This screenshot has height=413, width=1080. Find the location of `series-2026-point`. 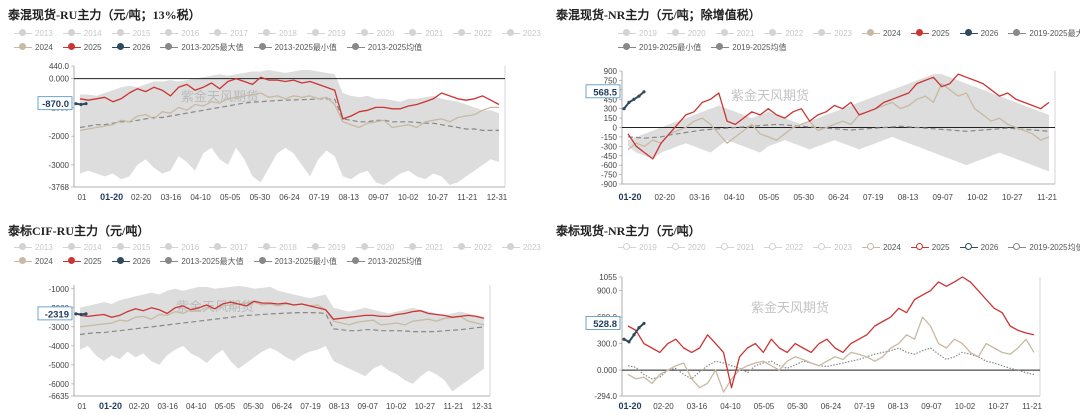

series-2026-point is located at coordinates (81, 104).